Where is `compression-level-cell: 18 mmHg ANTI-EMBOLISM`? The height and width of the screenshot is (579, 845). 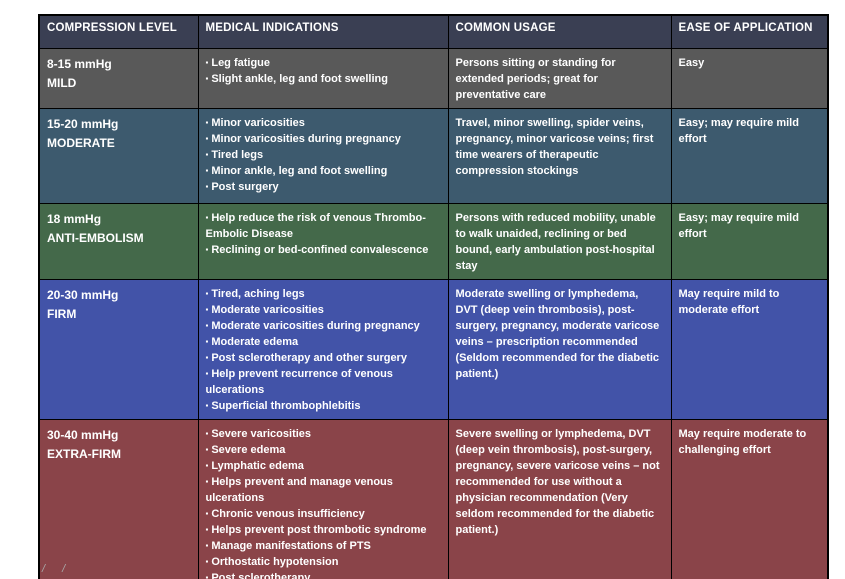
compression-level-cell: 18 mmHg ANTI-EMBOLISM is located at coordinates (118, 241).